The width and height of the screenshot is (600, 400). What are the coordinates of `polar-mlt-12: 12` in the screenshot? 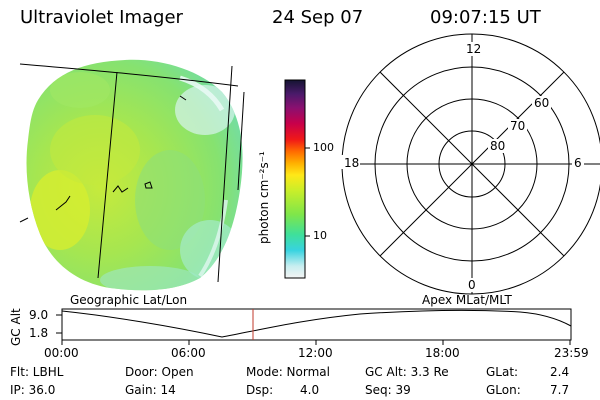 It's located at (474, 49).